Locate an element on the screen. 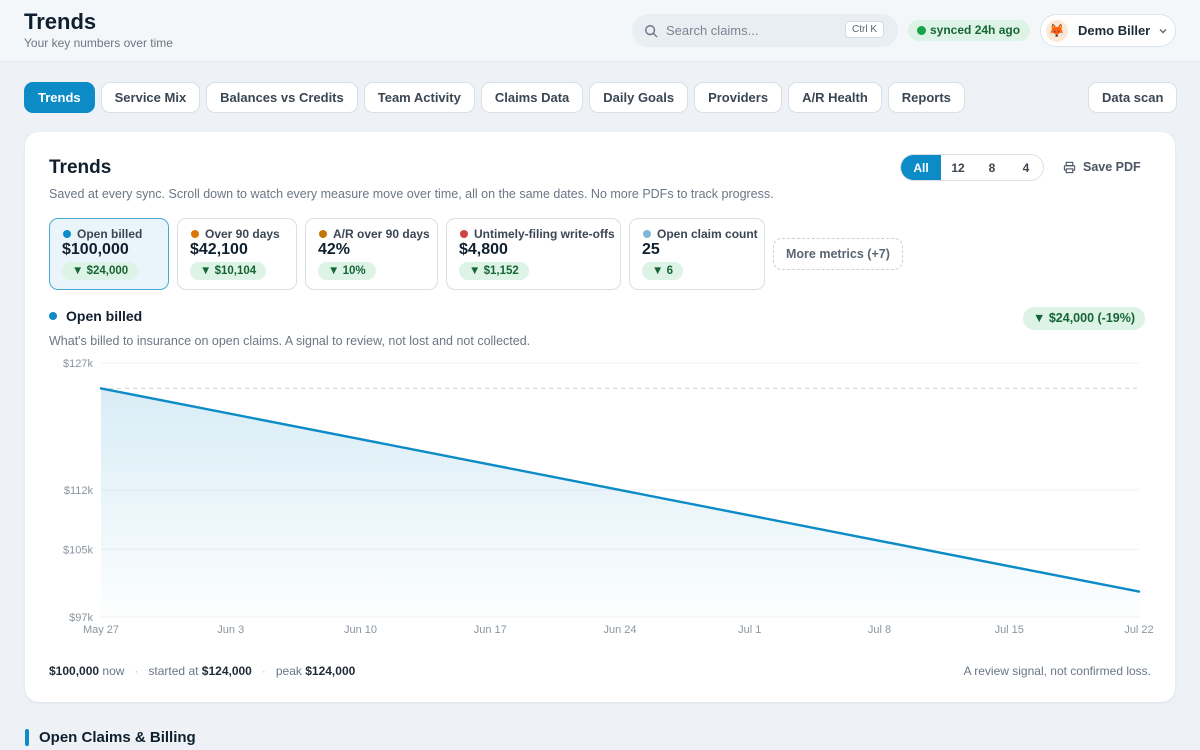  now-label: now is located at coordinates (113, 671).